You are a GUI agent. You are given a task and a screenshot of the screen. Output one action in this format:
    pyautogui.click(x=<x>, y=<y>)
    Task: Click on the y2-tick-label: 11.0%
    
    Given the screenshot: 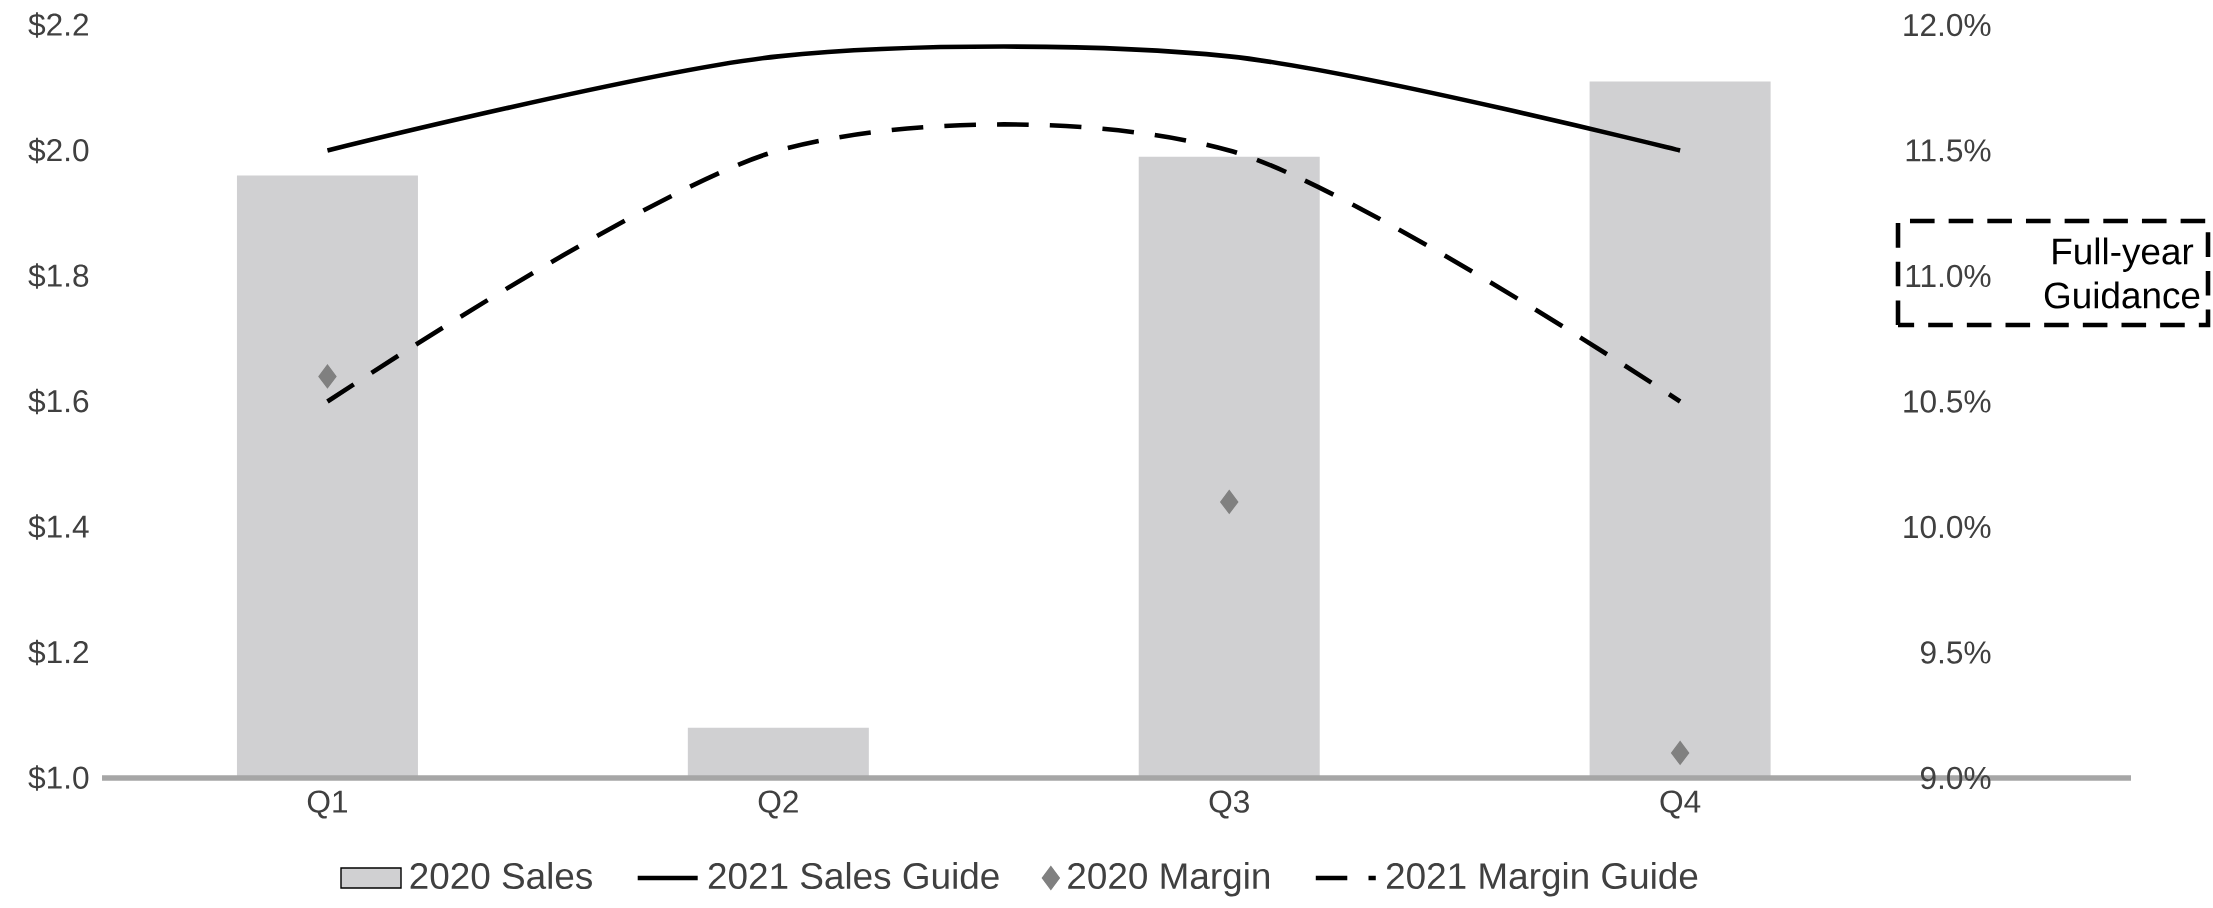 What is the action you would take?
    pyautogui.click(x=1948, y=276)
    